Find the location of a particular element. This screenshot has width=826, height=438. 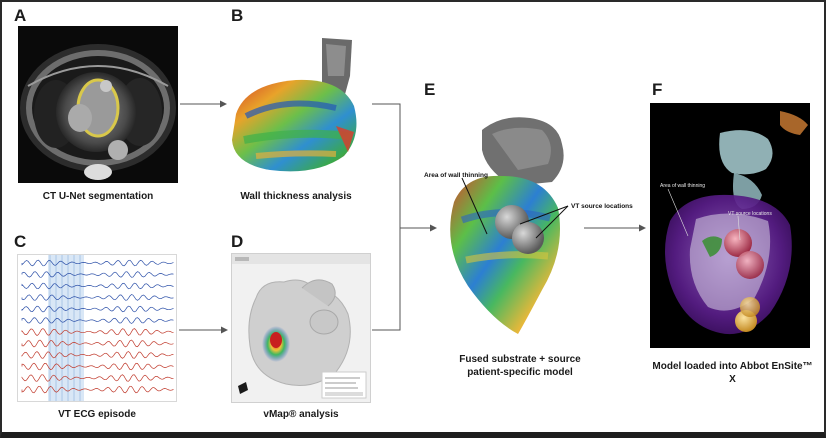

panel-a-caption: CT U-Net segmentation is located at coordinates (98, 196).